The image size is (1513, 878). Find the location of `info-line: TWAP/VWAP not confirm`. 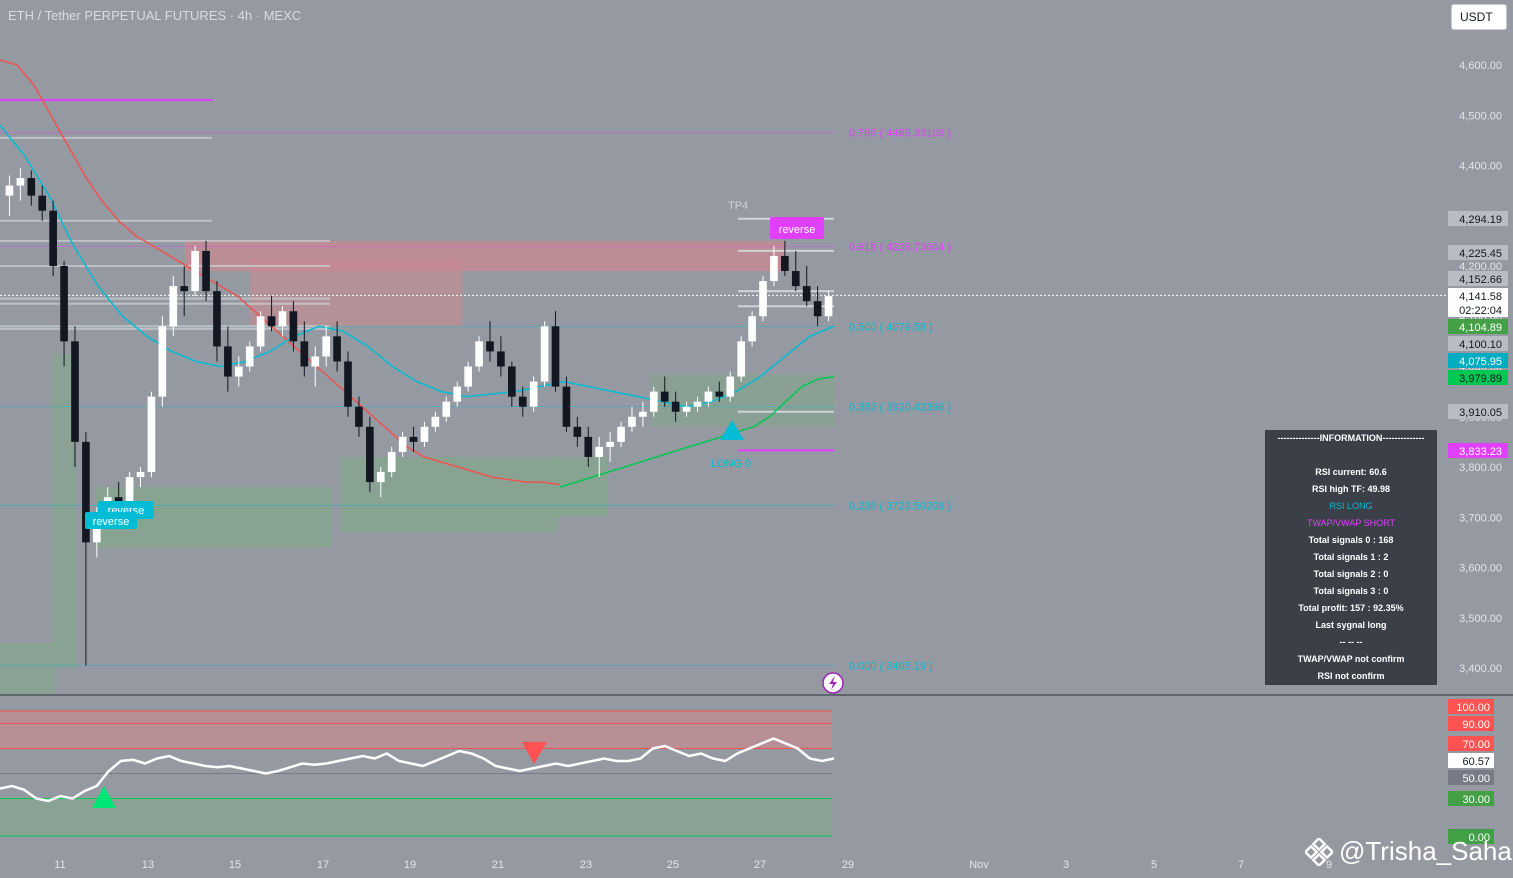

info-line: TWAP/VWAP not confirm is located at coordinates (1351, 659).